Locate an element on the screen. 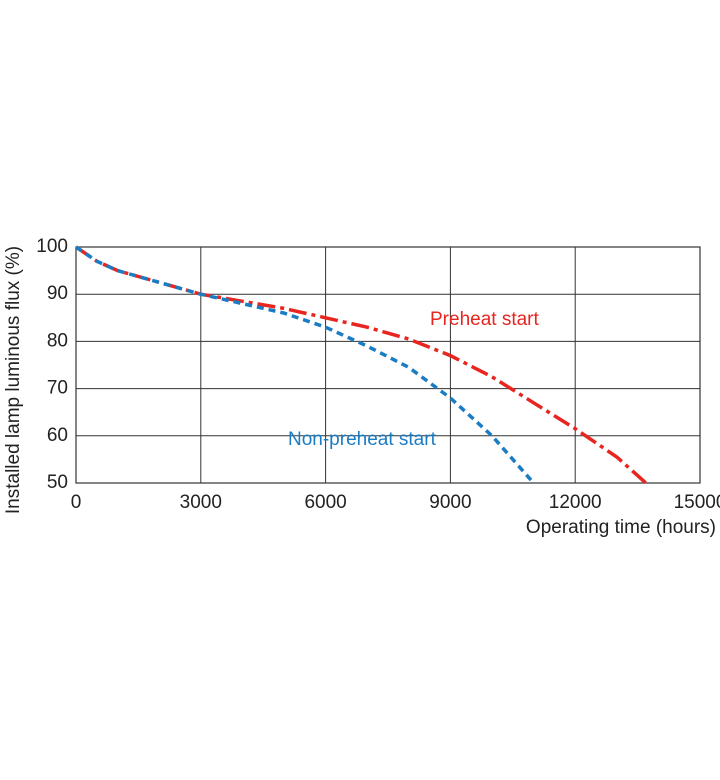 The image size is (720, 780). x-tick-label: 0 is located at coordinates (76, 502).